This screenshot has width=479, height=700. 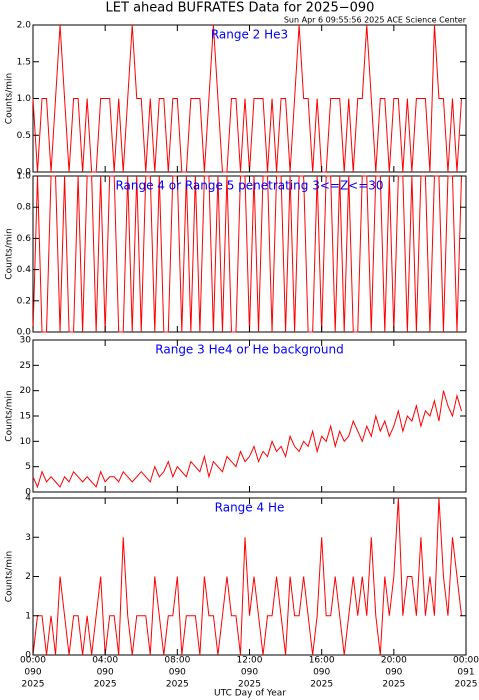 What do you see at coordinates (24, 270) in the screenshot?
I see `y-tick-label: 0.4` at bounding box center [24, 270].